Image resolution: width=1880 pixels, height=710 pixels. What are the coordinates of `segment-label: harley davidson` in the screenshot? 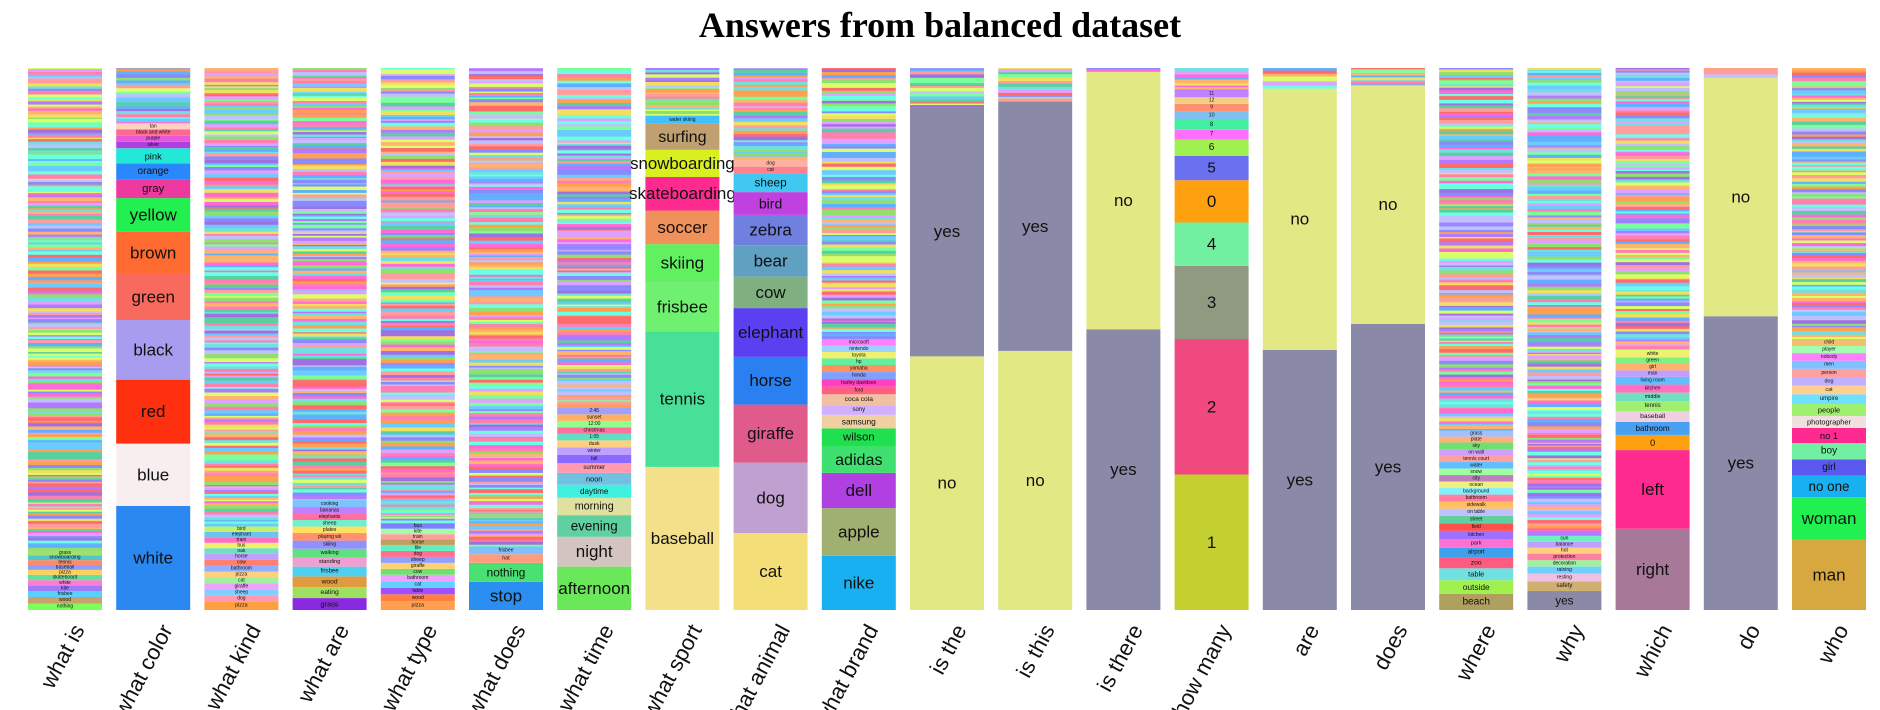 It's located at (858, 383).